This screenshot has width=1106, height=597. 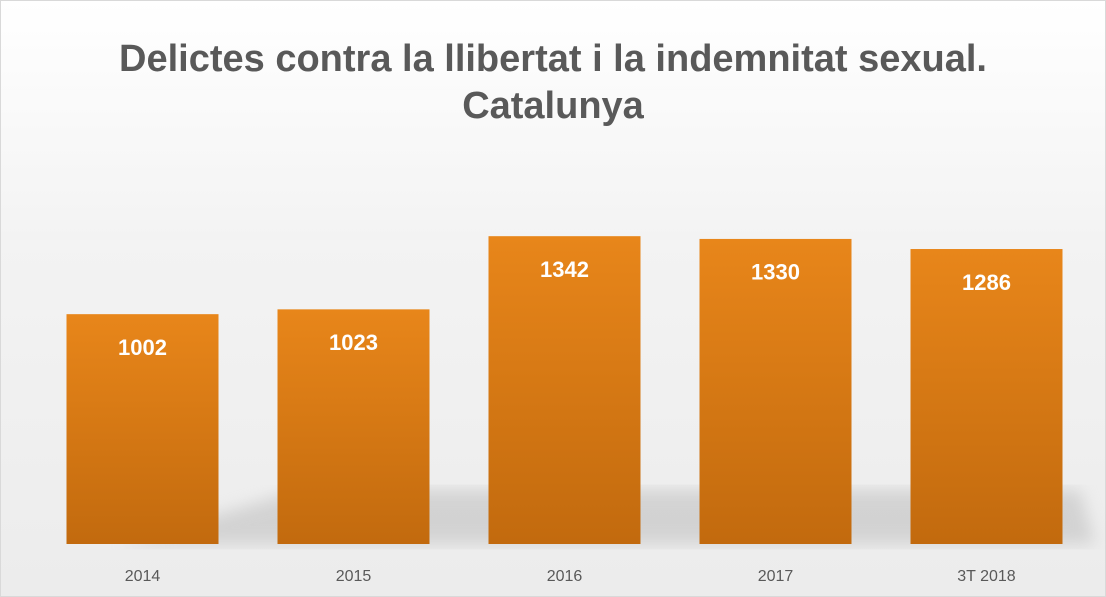 I want to click on data-label: 1002, so click(x=142, y=347).